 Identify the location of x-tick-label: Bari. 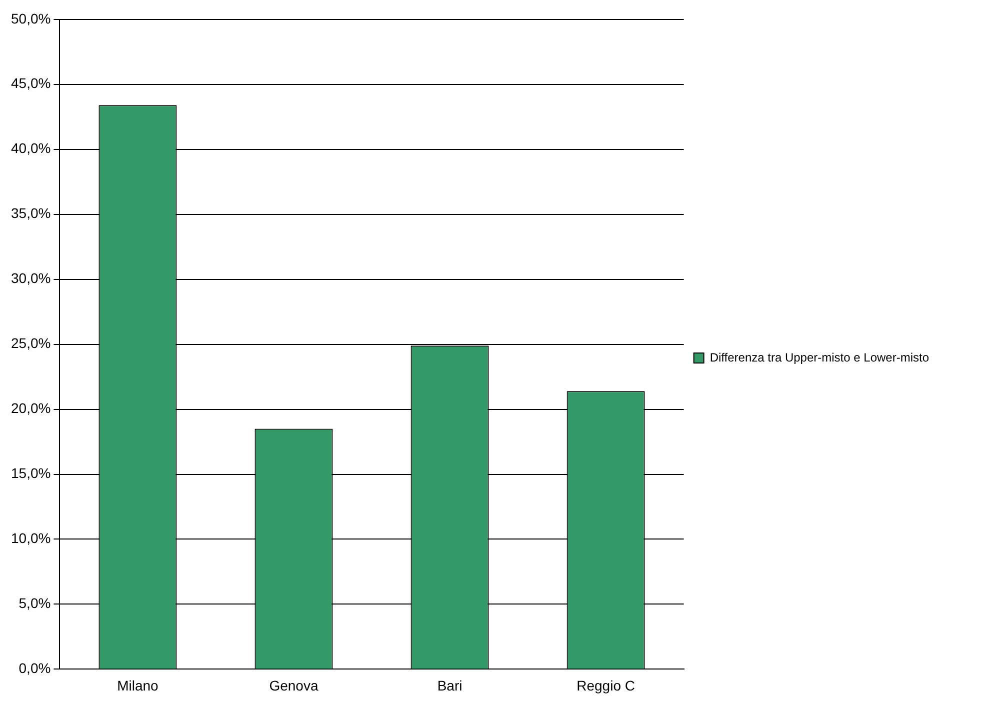
(449, 685).